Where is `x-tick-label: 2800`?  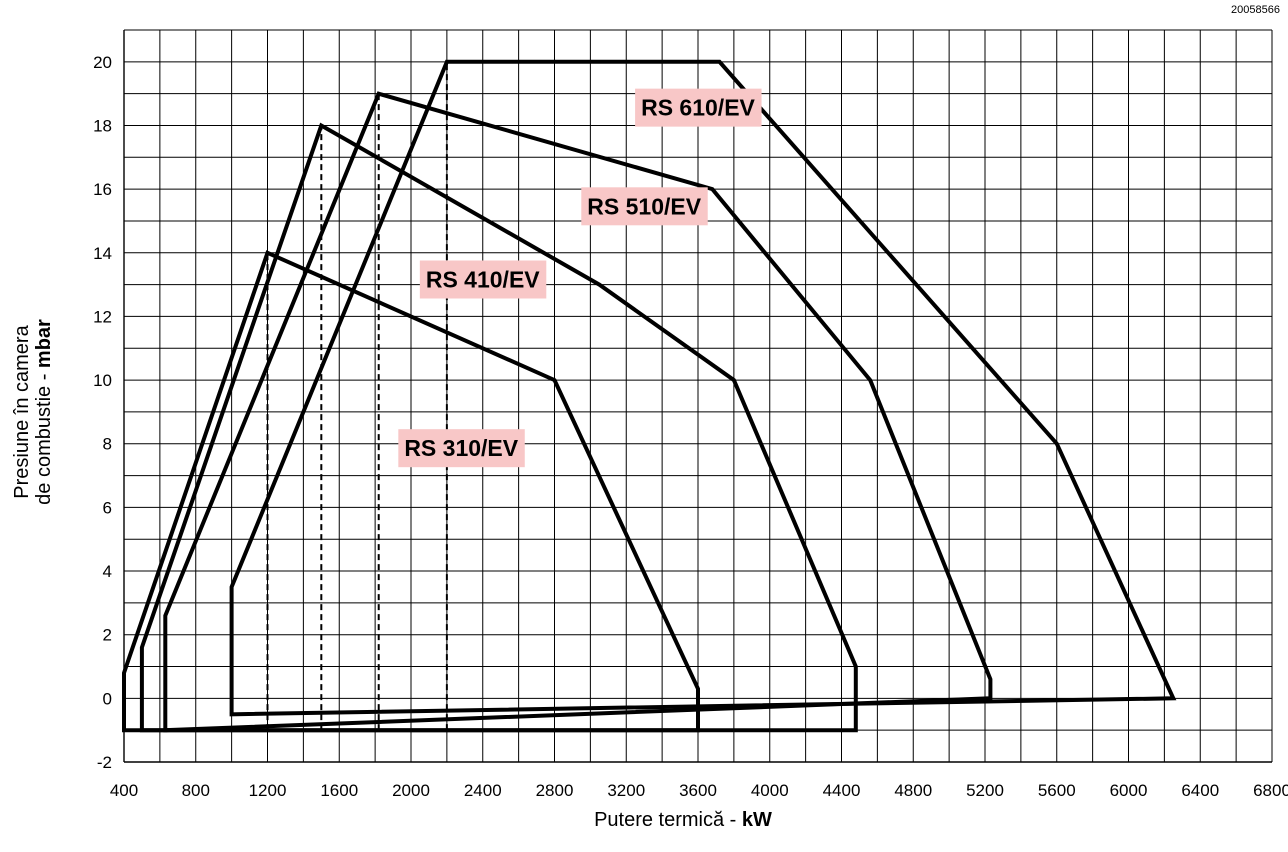
x-tick-label: 2800 is located at coordinates (555, 790).